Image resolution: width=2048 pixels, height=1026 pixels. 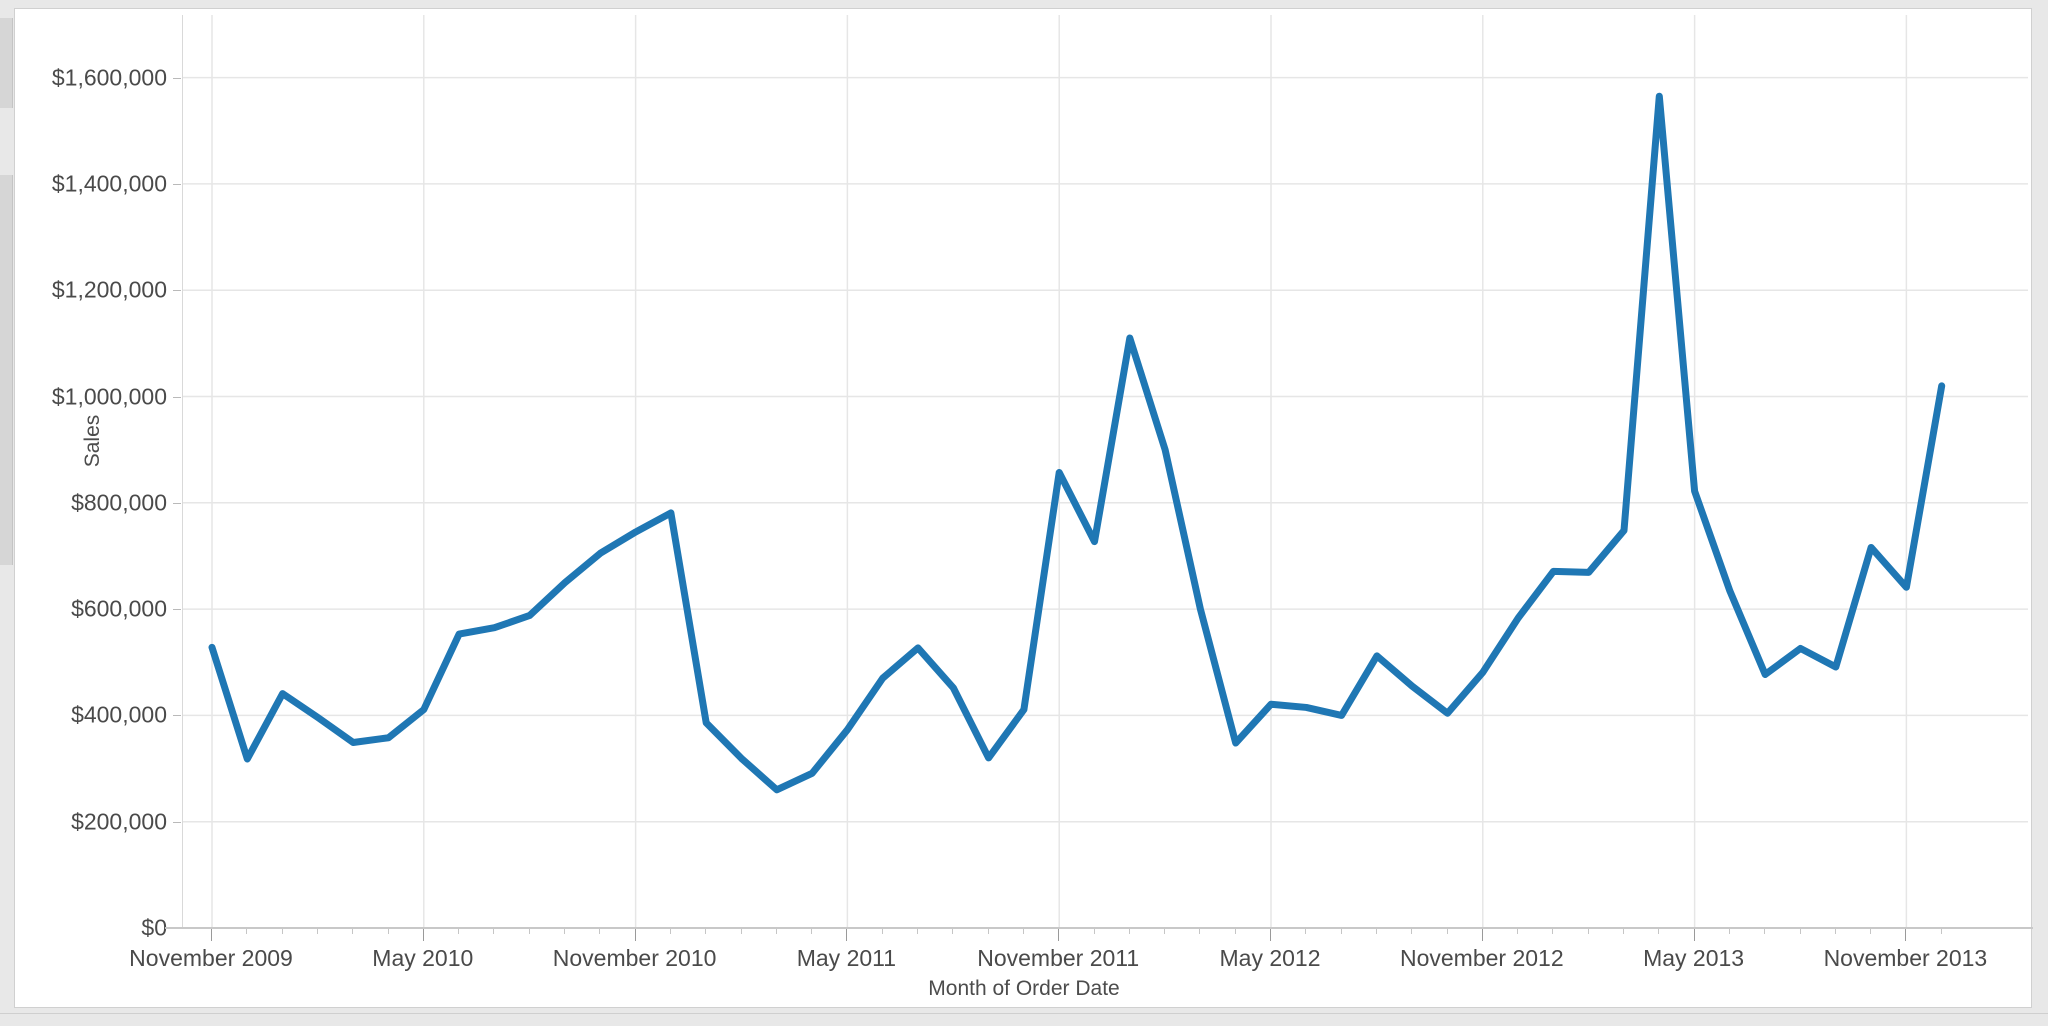 I want to click on x-axis-tick-label: November 2013, so click(x=1905, y=958).